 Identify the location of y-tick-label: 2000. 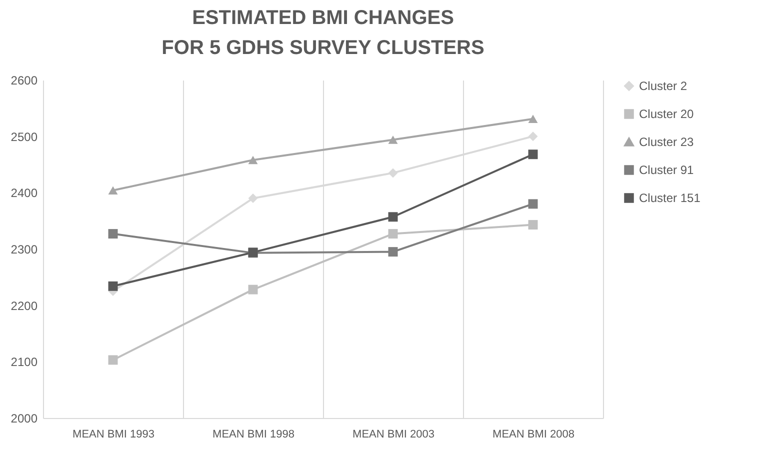
(24, 419).